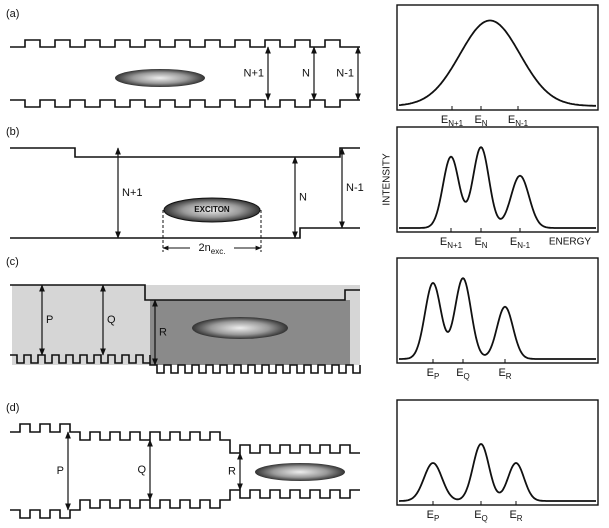 The width and height of the screenshot is (609, 528). What do you see at coordinates (12, 132) in the screenshot?
I see `panel-label: (b)` at bounding box center [12, 132].